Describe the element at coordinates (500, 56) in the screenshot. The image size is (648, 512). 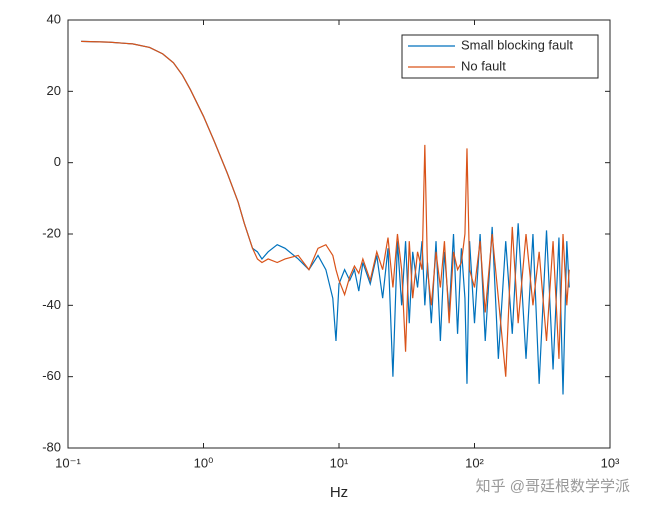
I see `legend-box` at that location.